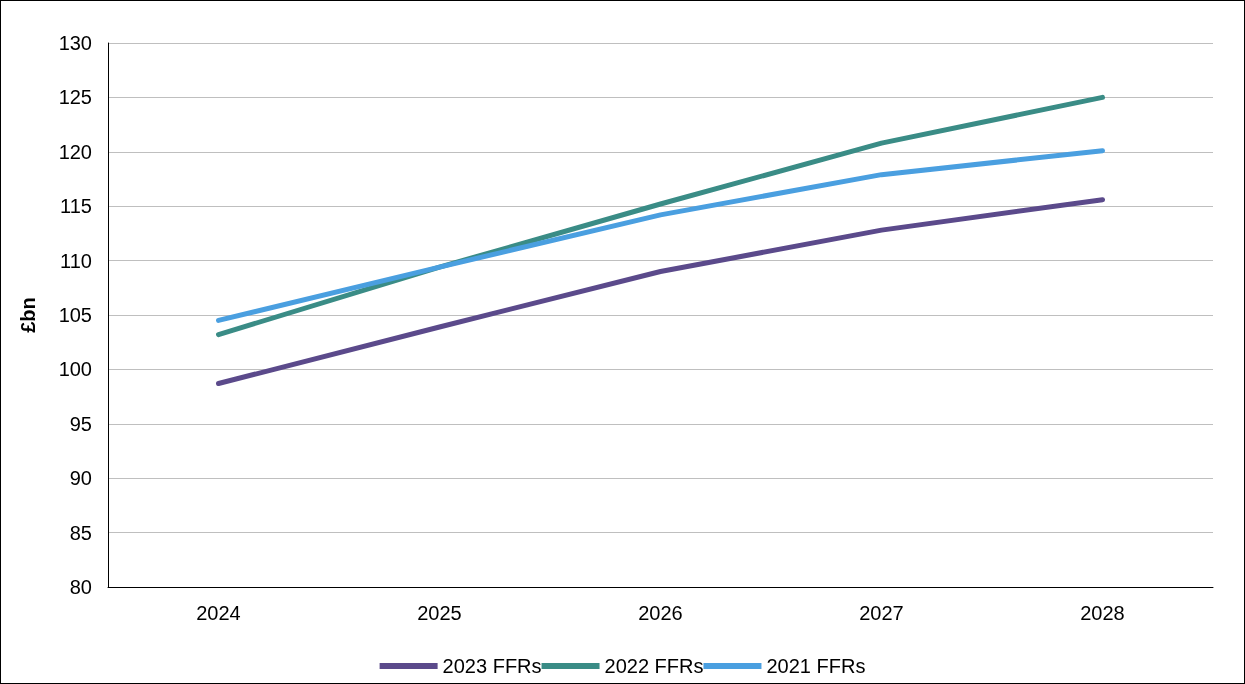 The height and width of the screenshot is (684, 1245). I want to click on legend-label: 2023 FFRs, so click(492, 666).